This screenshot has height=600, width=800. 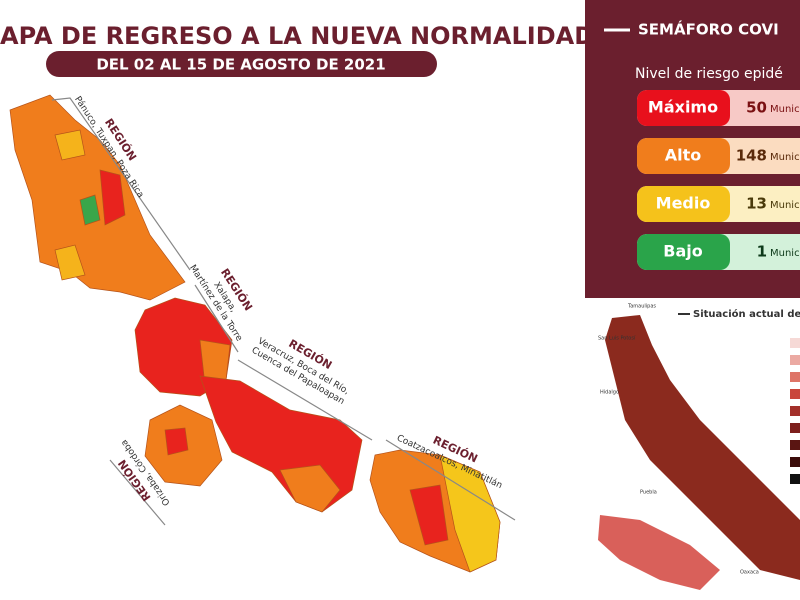 What do you see at coordinates (659, 552) in the screenshot?
I see `inset-mexico` at bounding box center [659, 552].